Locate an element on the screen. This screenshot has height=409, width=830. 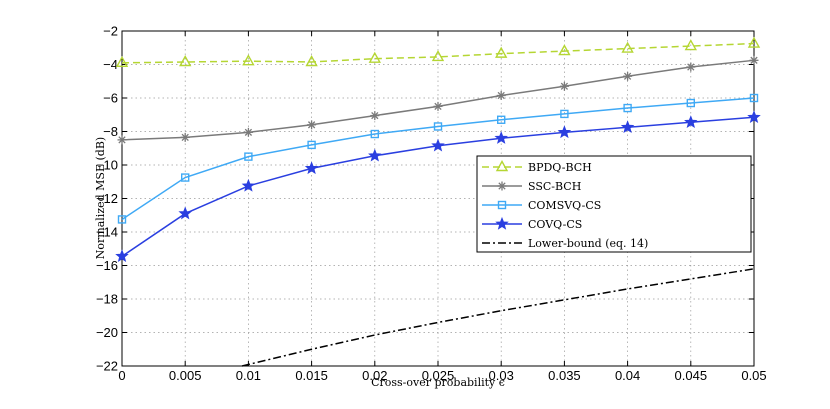
x-tick-label: 0.04 is located at coordinates (627, 375).